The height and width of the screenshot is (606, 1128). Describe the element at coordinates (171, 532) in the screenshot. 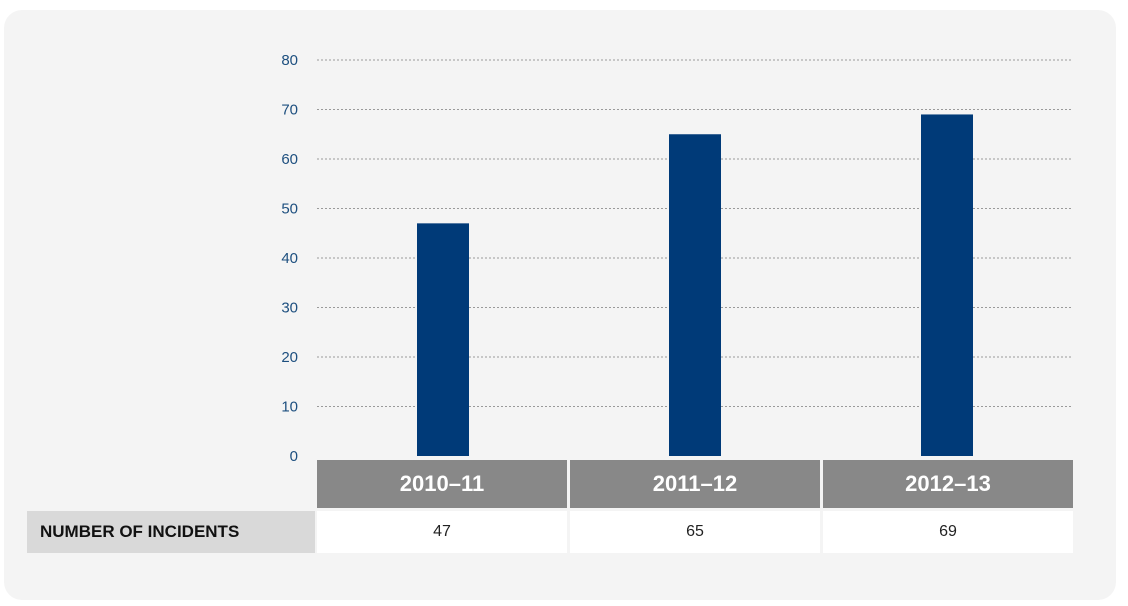

I see `row-label-incidents: NUMBER OF INCIDENTS` at that location.